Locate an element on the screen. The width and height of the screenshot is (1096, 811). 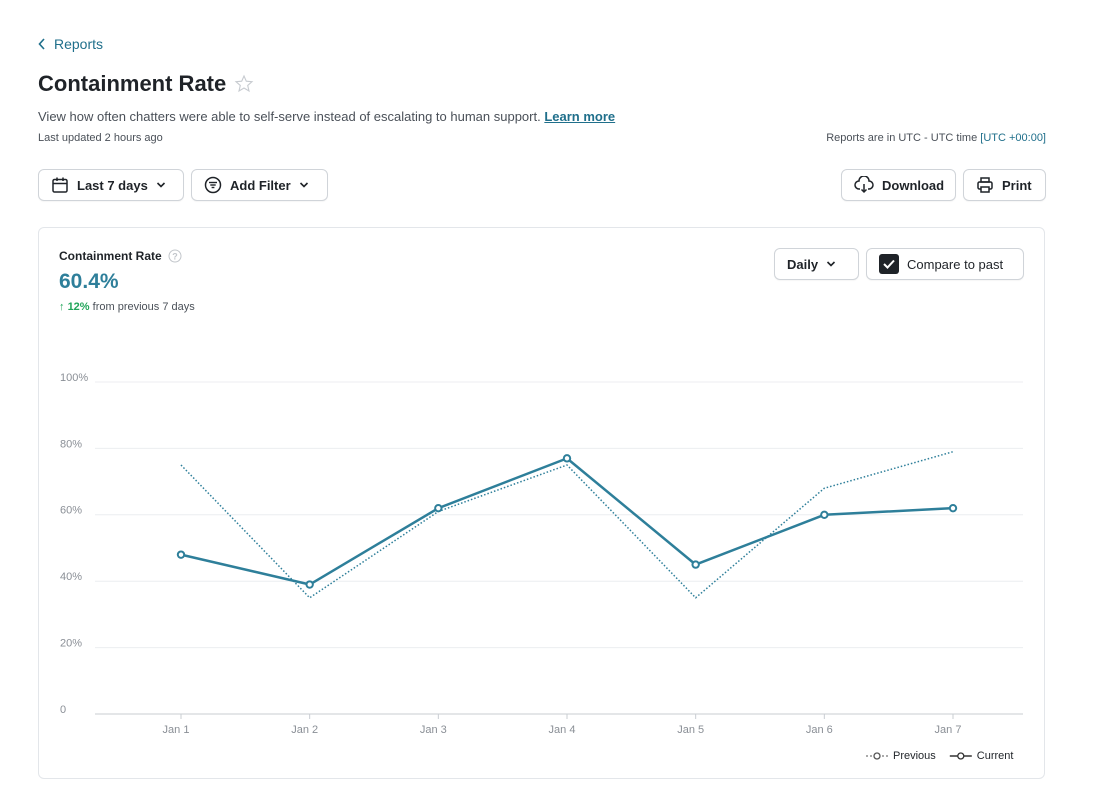
granularity-select: Daily is located at coordinates (816, 264).